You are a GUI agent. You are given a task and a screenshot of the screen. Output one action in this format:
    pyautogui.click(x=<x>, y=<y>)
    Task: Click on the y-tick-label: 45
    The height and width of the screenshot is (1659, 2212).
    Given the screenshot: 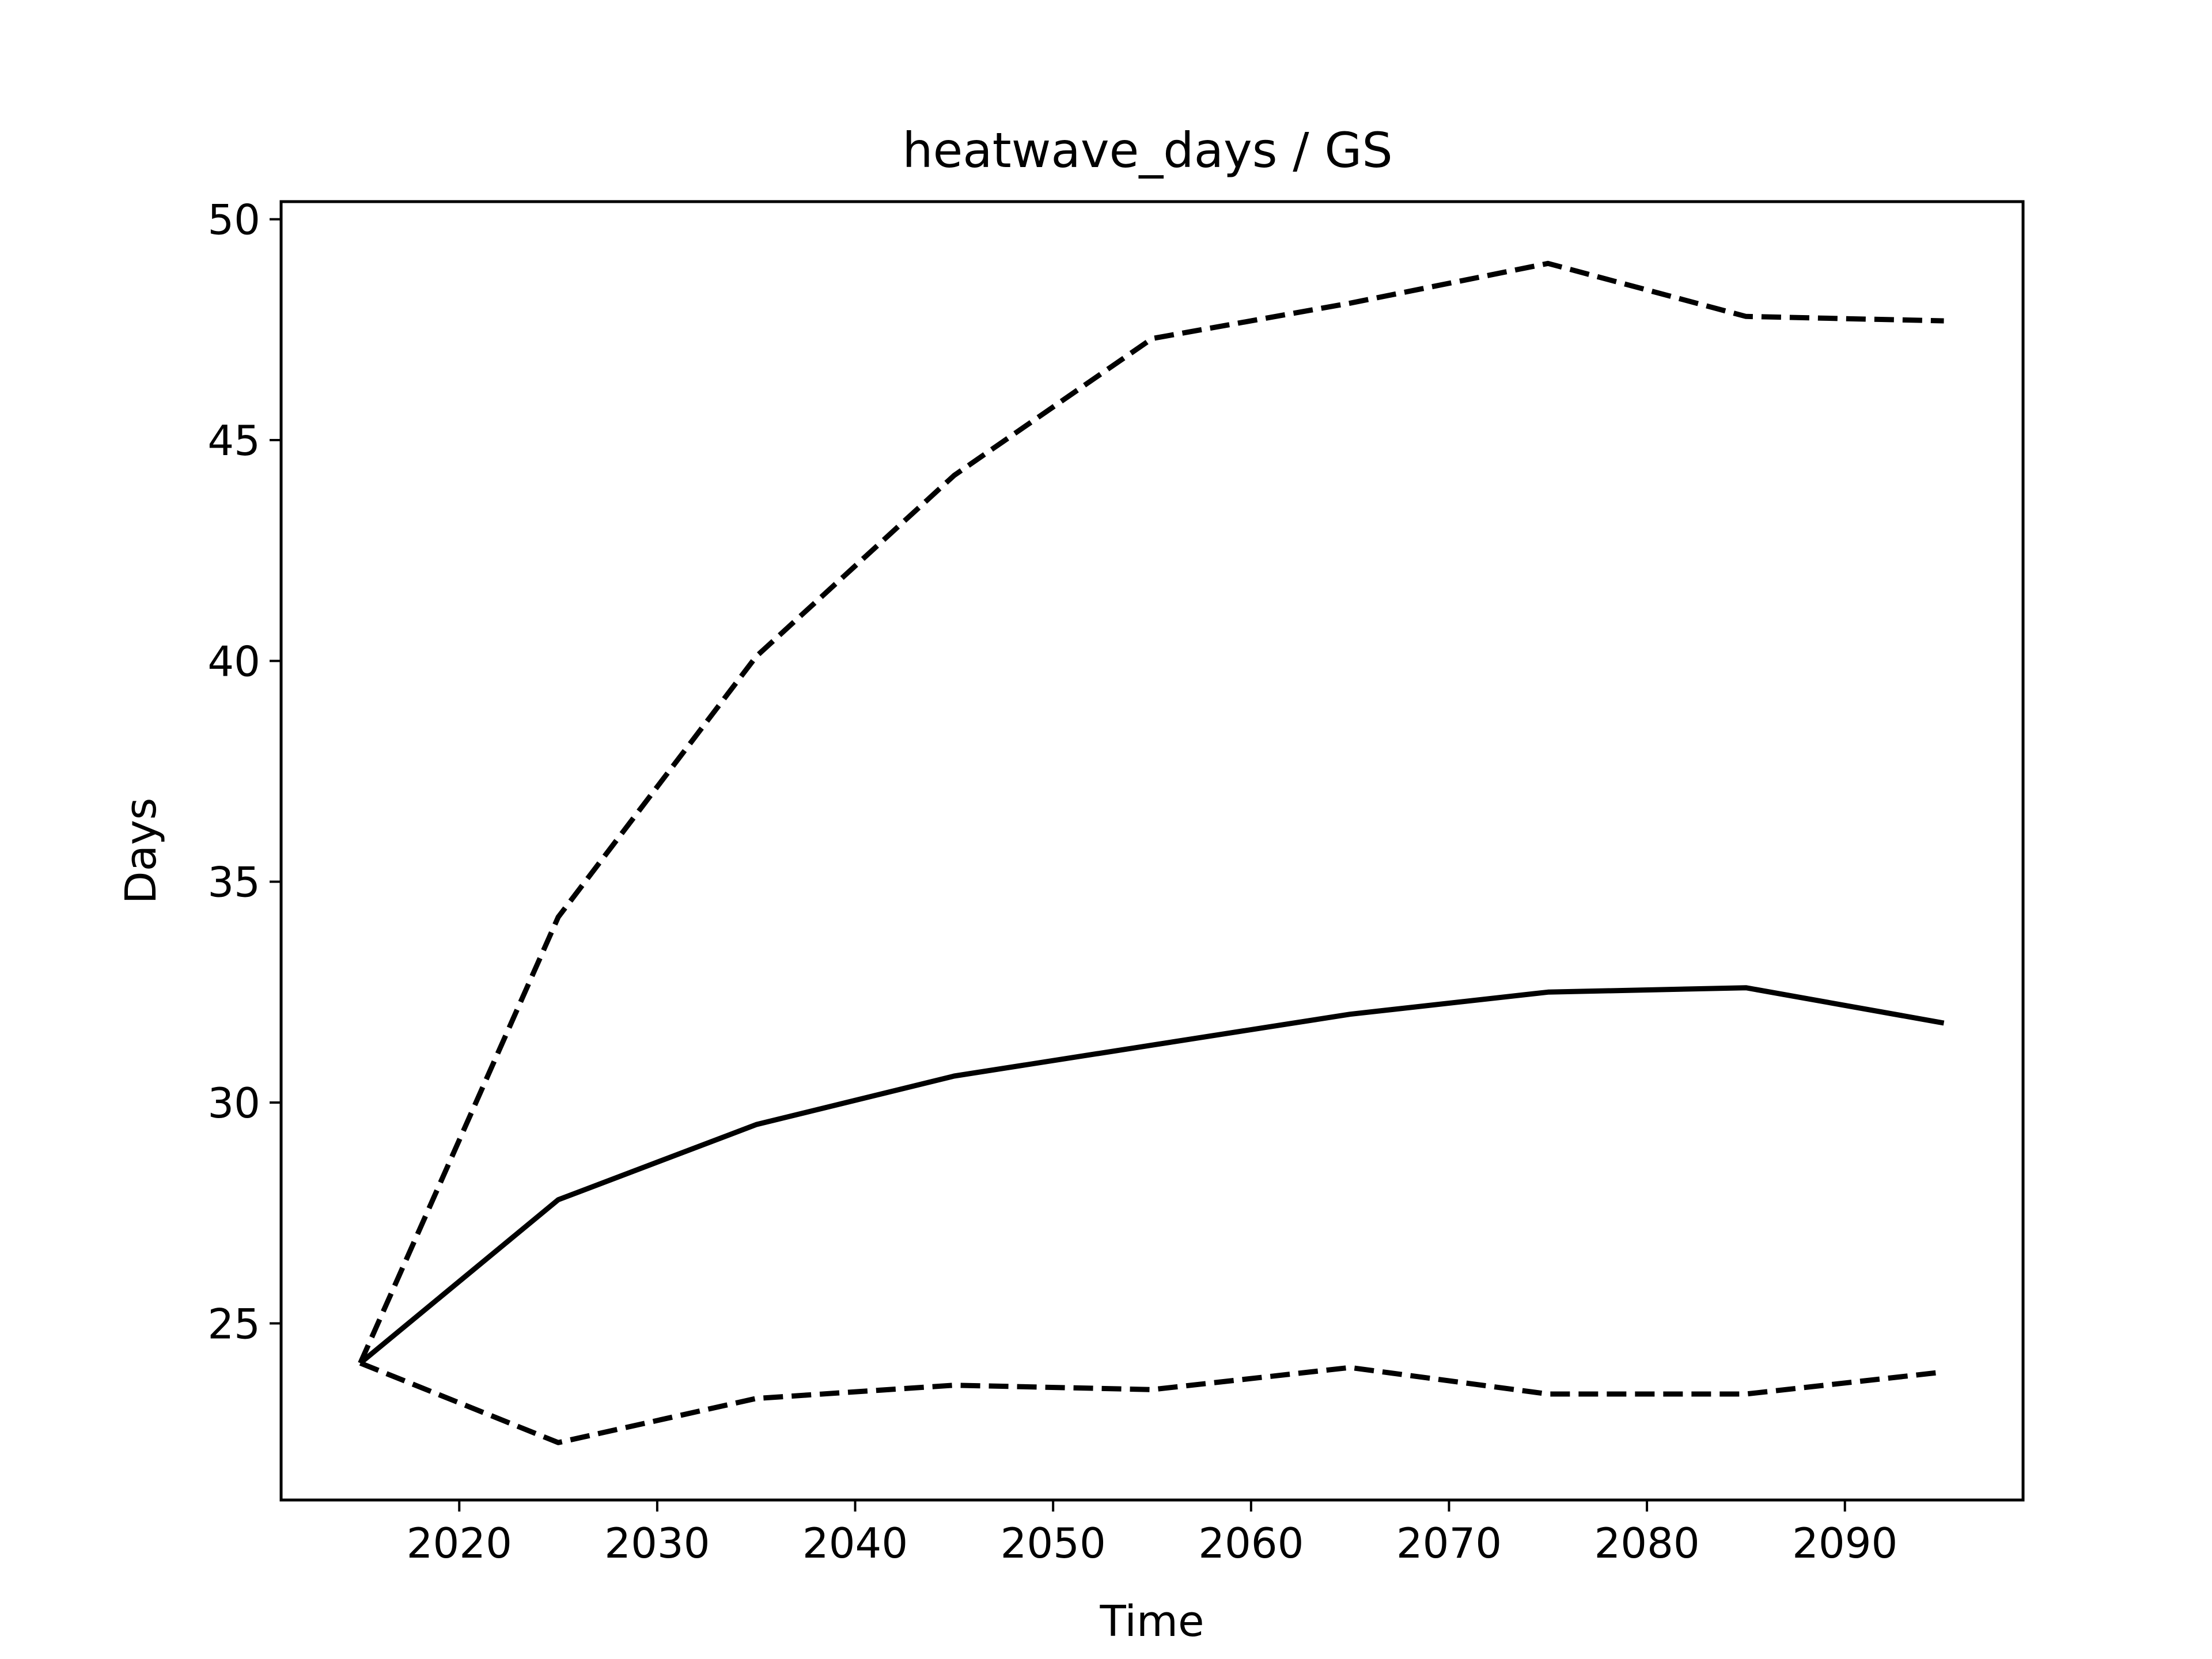 What is the action you would take?
    pyautogui.click(x=233, y=440)
    